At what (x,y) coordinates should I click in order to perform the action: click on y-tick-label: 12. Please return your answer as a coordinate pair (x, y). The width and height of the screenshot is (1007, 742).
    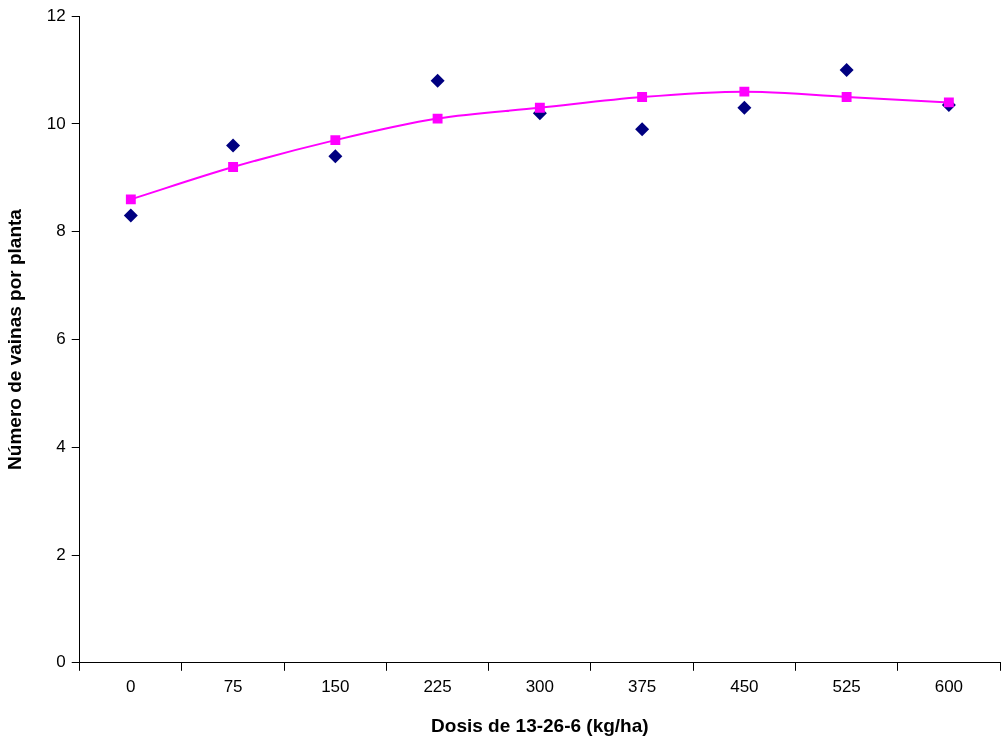
    Looking at the image, I should click on (56, 15).